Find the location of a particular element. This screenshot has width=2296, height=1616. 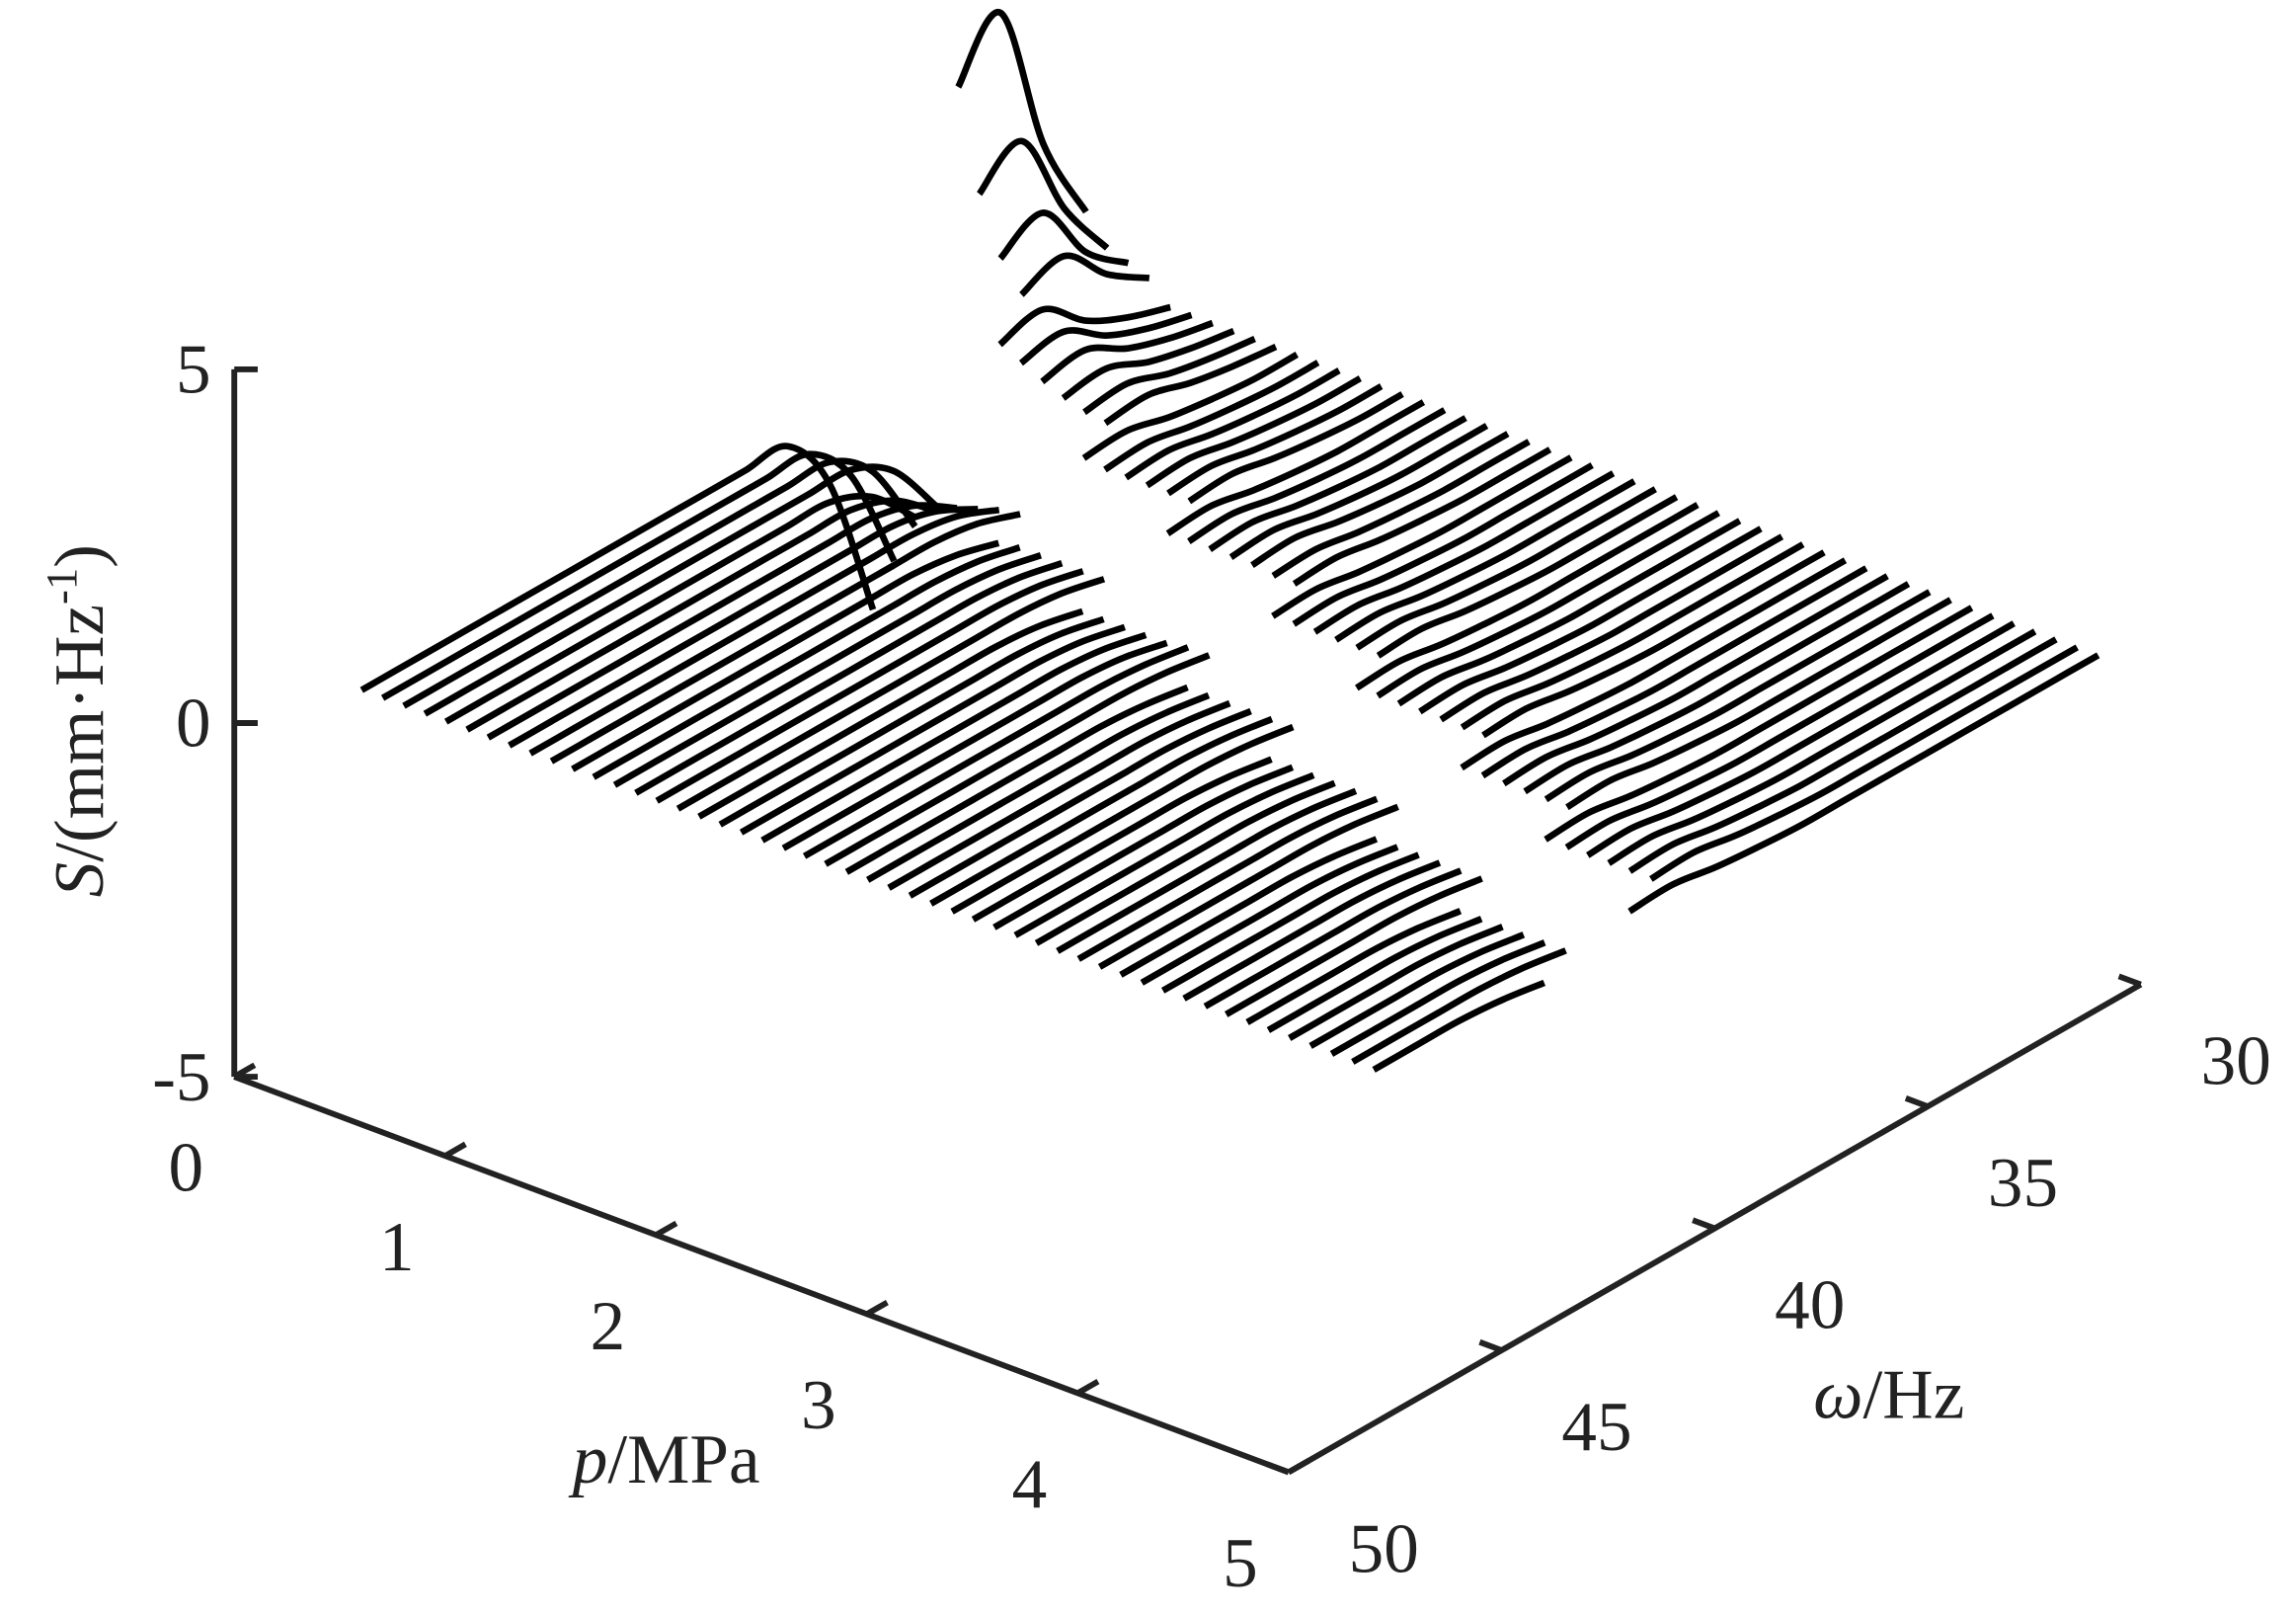

x-axis-label: p/MPa is located at coordinates (664, 1459).